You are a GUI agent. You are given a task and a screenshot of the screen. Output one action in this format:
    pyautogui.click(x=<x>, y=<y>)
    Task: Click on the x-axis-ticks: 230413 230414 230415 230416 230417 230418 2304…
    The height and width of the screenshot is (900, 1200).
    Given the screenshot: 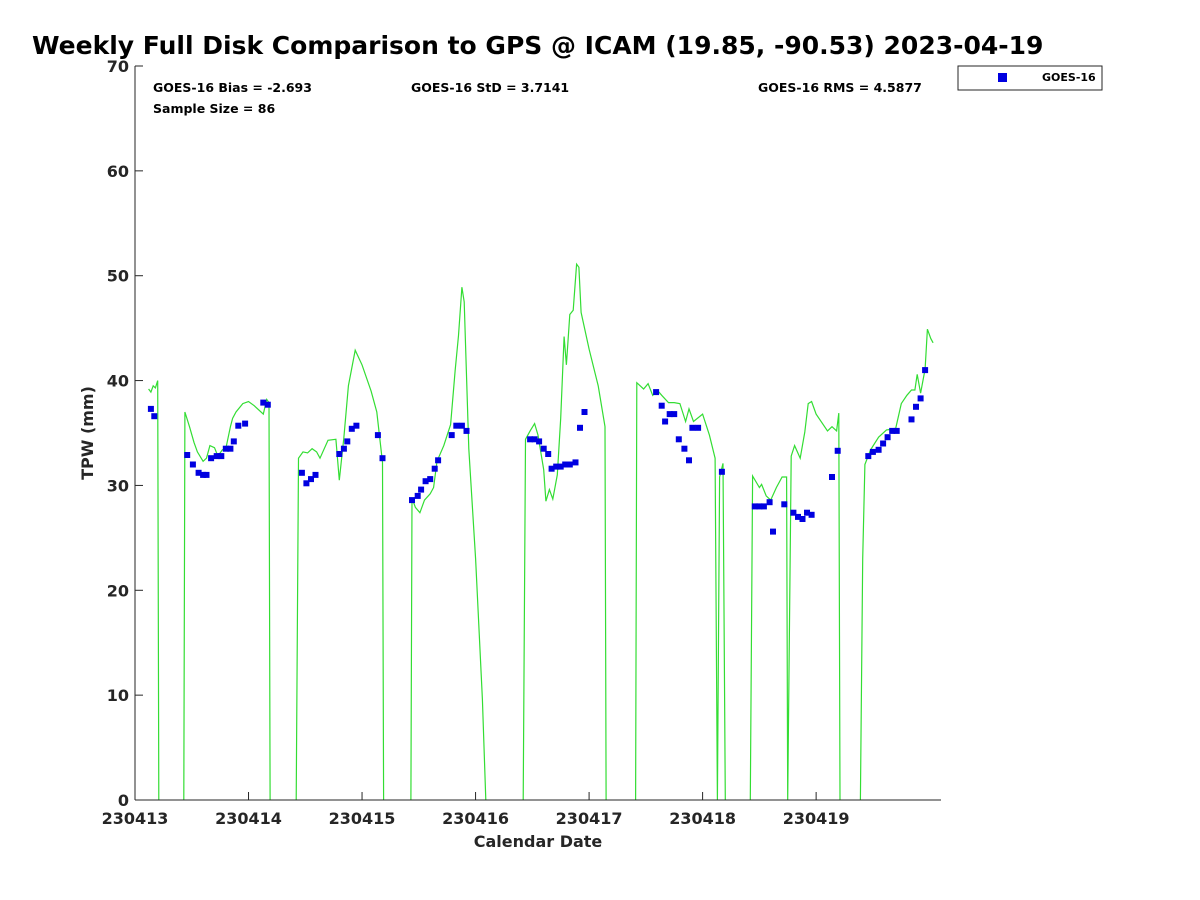 What is the action you would take?
    pyautogui.click(x=476, y=810)
    